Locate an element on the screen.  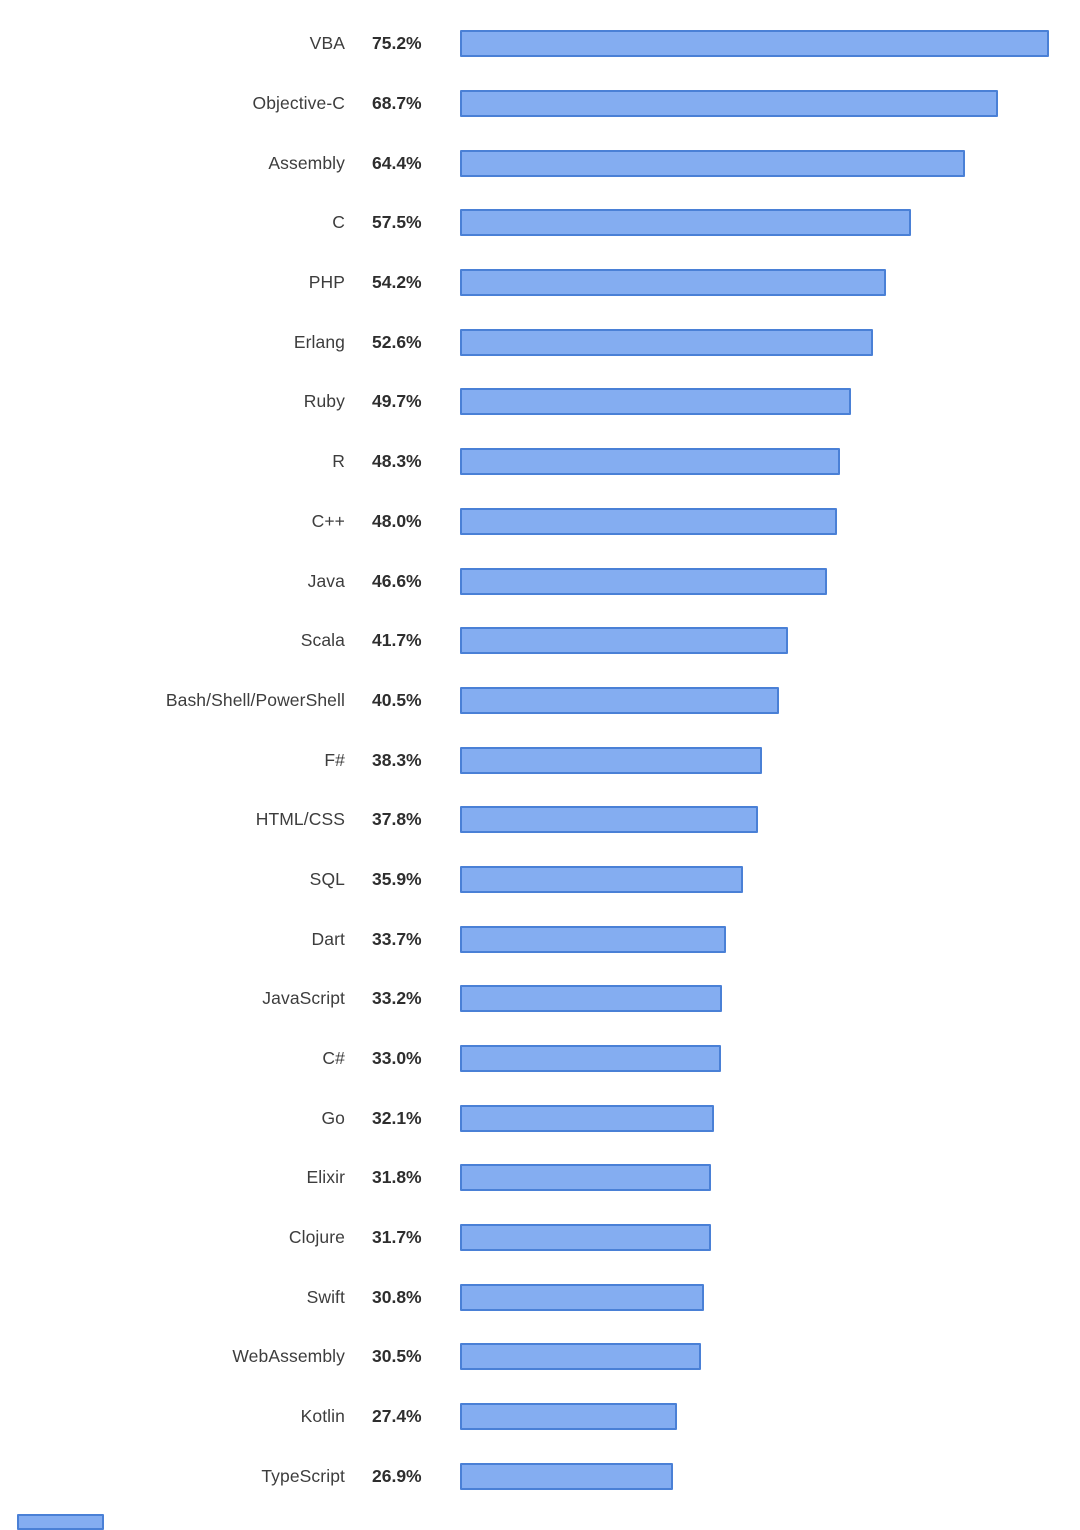
chart-row: PHP 54.2% is located at coordinates (540, 283).